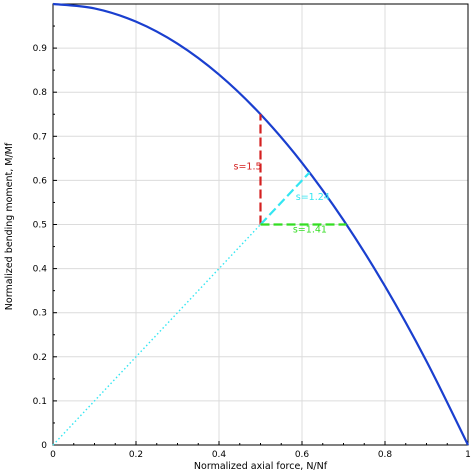 This screenshot has height=474, width=474. I want to click on radial-margin-line, so click(285, 198).